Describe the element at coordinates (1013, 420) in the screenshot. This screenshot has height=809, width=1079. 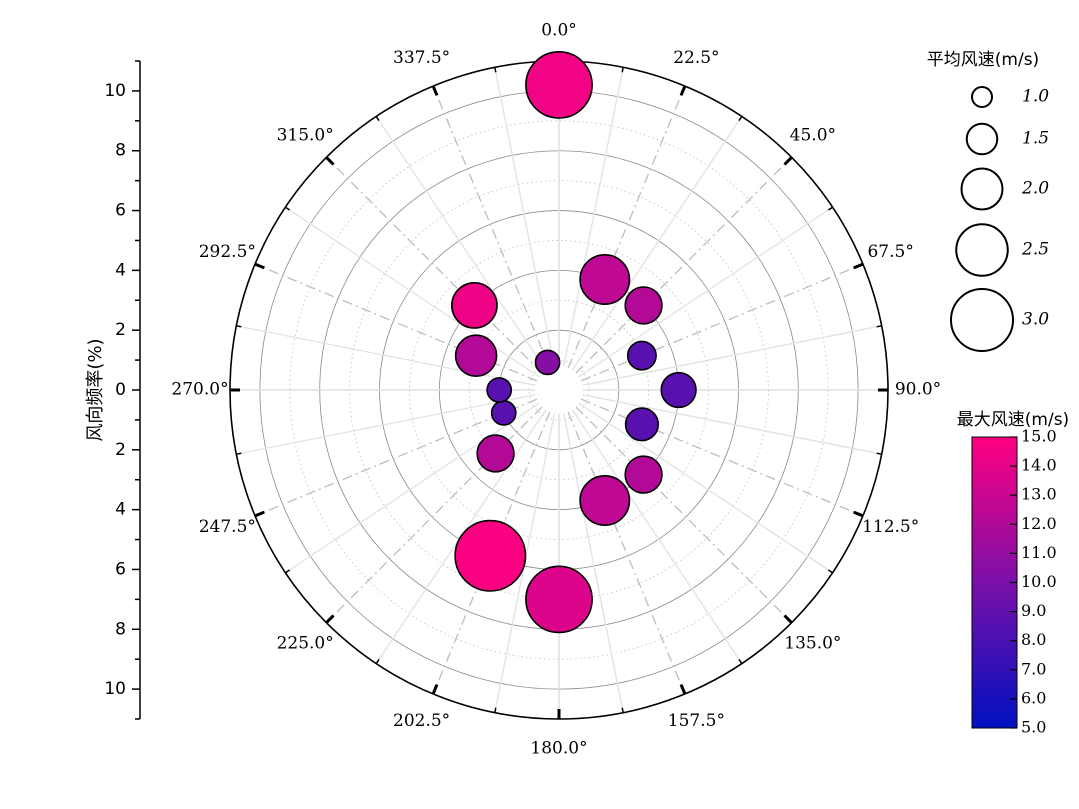
I see `color-bar-title: 最大风速(m/s)` at that location.